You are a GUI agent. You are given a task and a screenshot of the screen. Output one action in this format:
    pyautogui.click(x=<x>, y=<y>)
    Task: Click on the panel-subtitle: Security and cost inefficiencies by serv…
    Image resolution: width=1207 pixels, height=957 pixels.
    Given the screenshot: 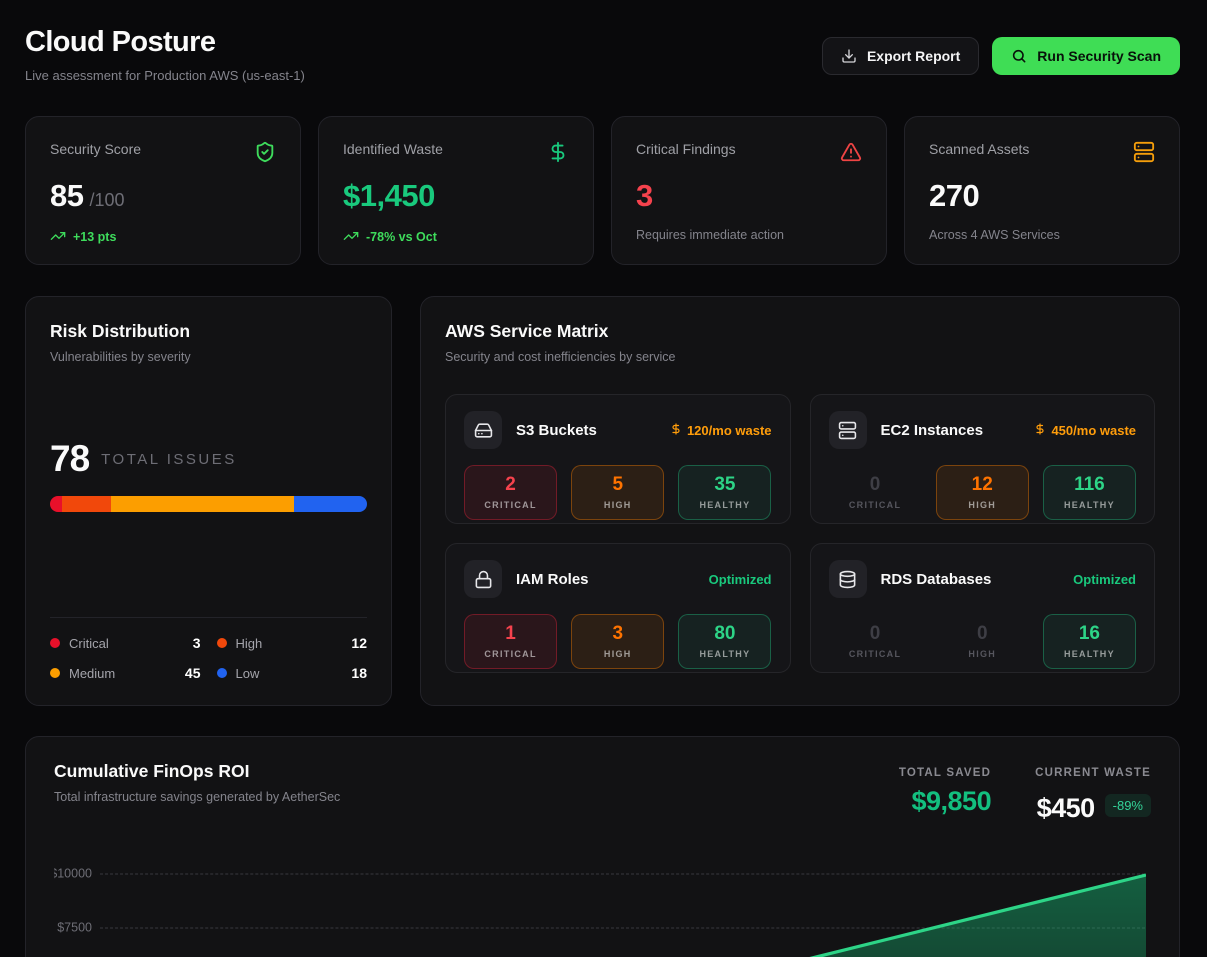 What is the action you would take?
    pyautogui.click(x=560, y=357)
    